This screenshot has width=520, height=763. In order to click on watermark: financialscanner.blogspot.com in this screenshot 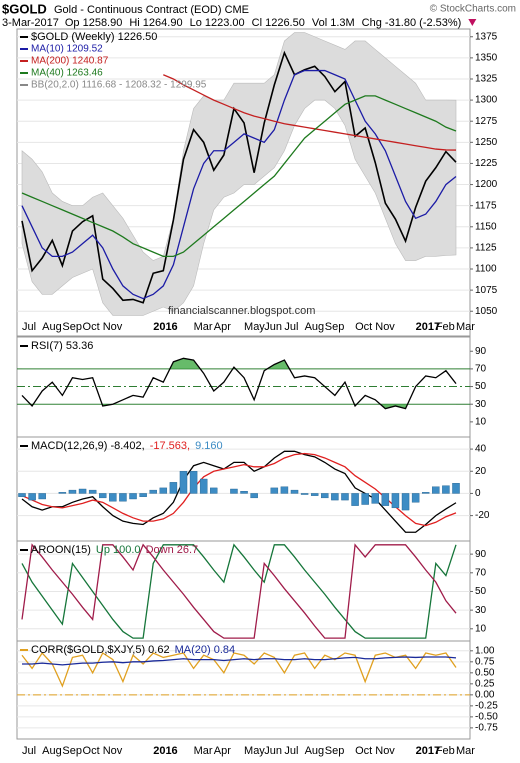, I will do `click(241, 311)`.